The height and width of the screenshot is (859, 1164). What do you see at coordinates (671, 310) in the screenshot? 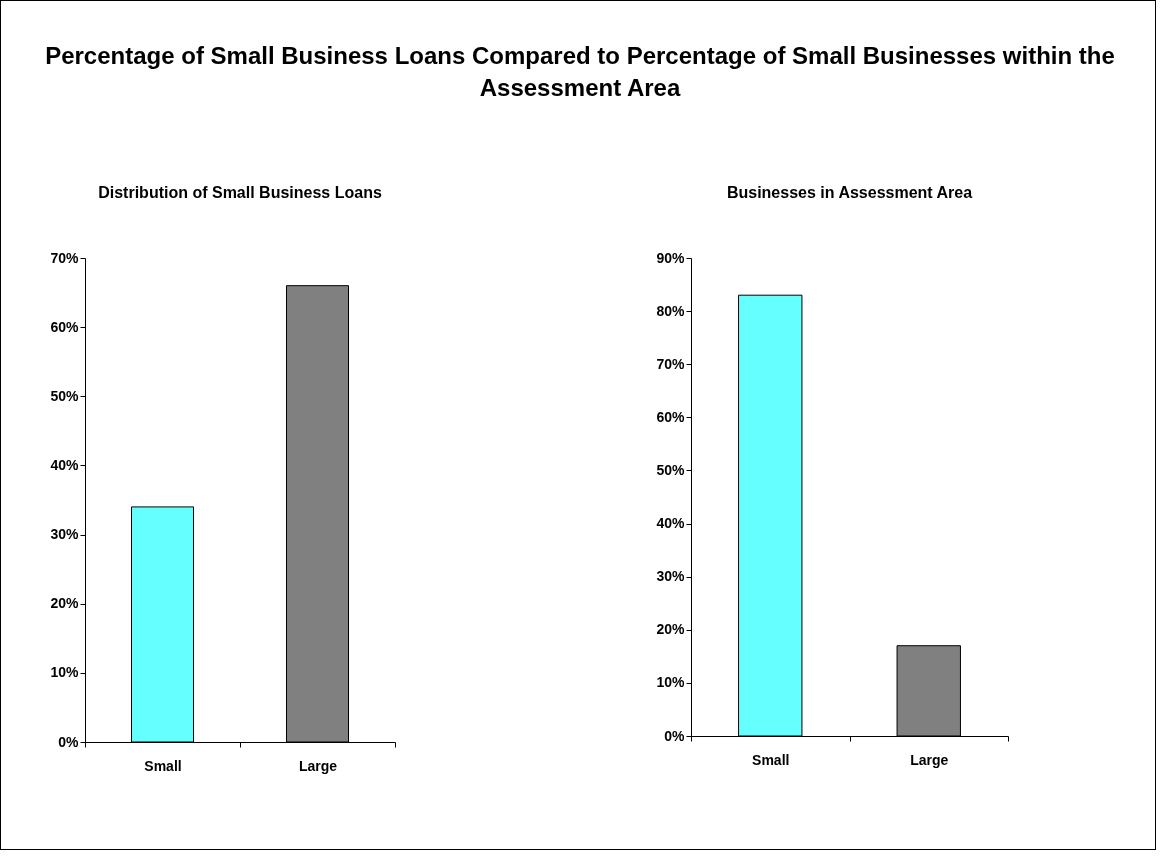
I see `y-tick-label: 80%` at bounding box center [671, 310].